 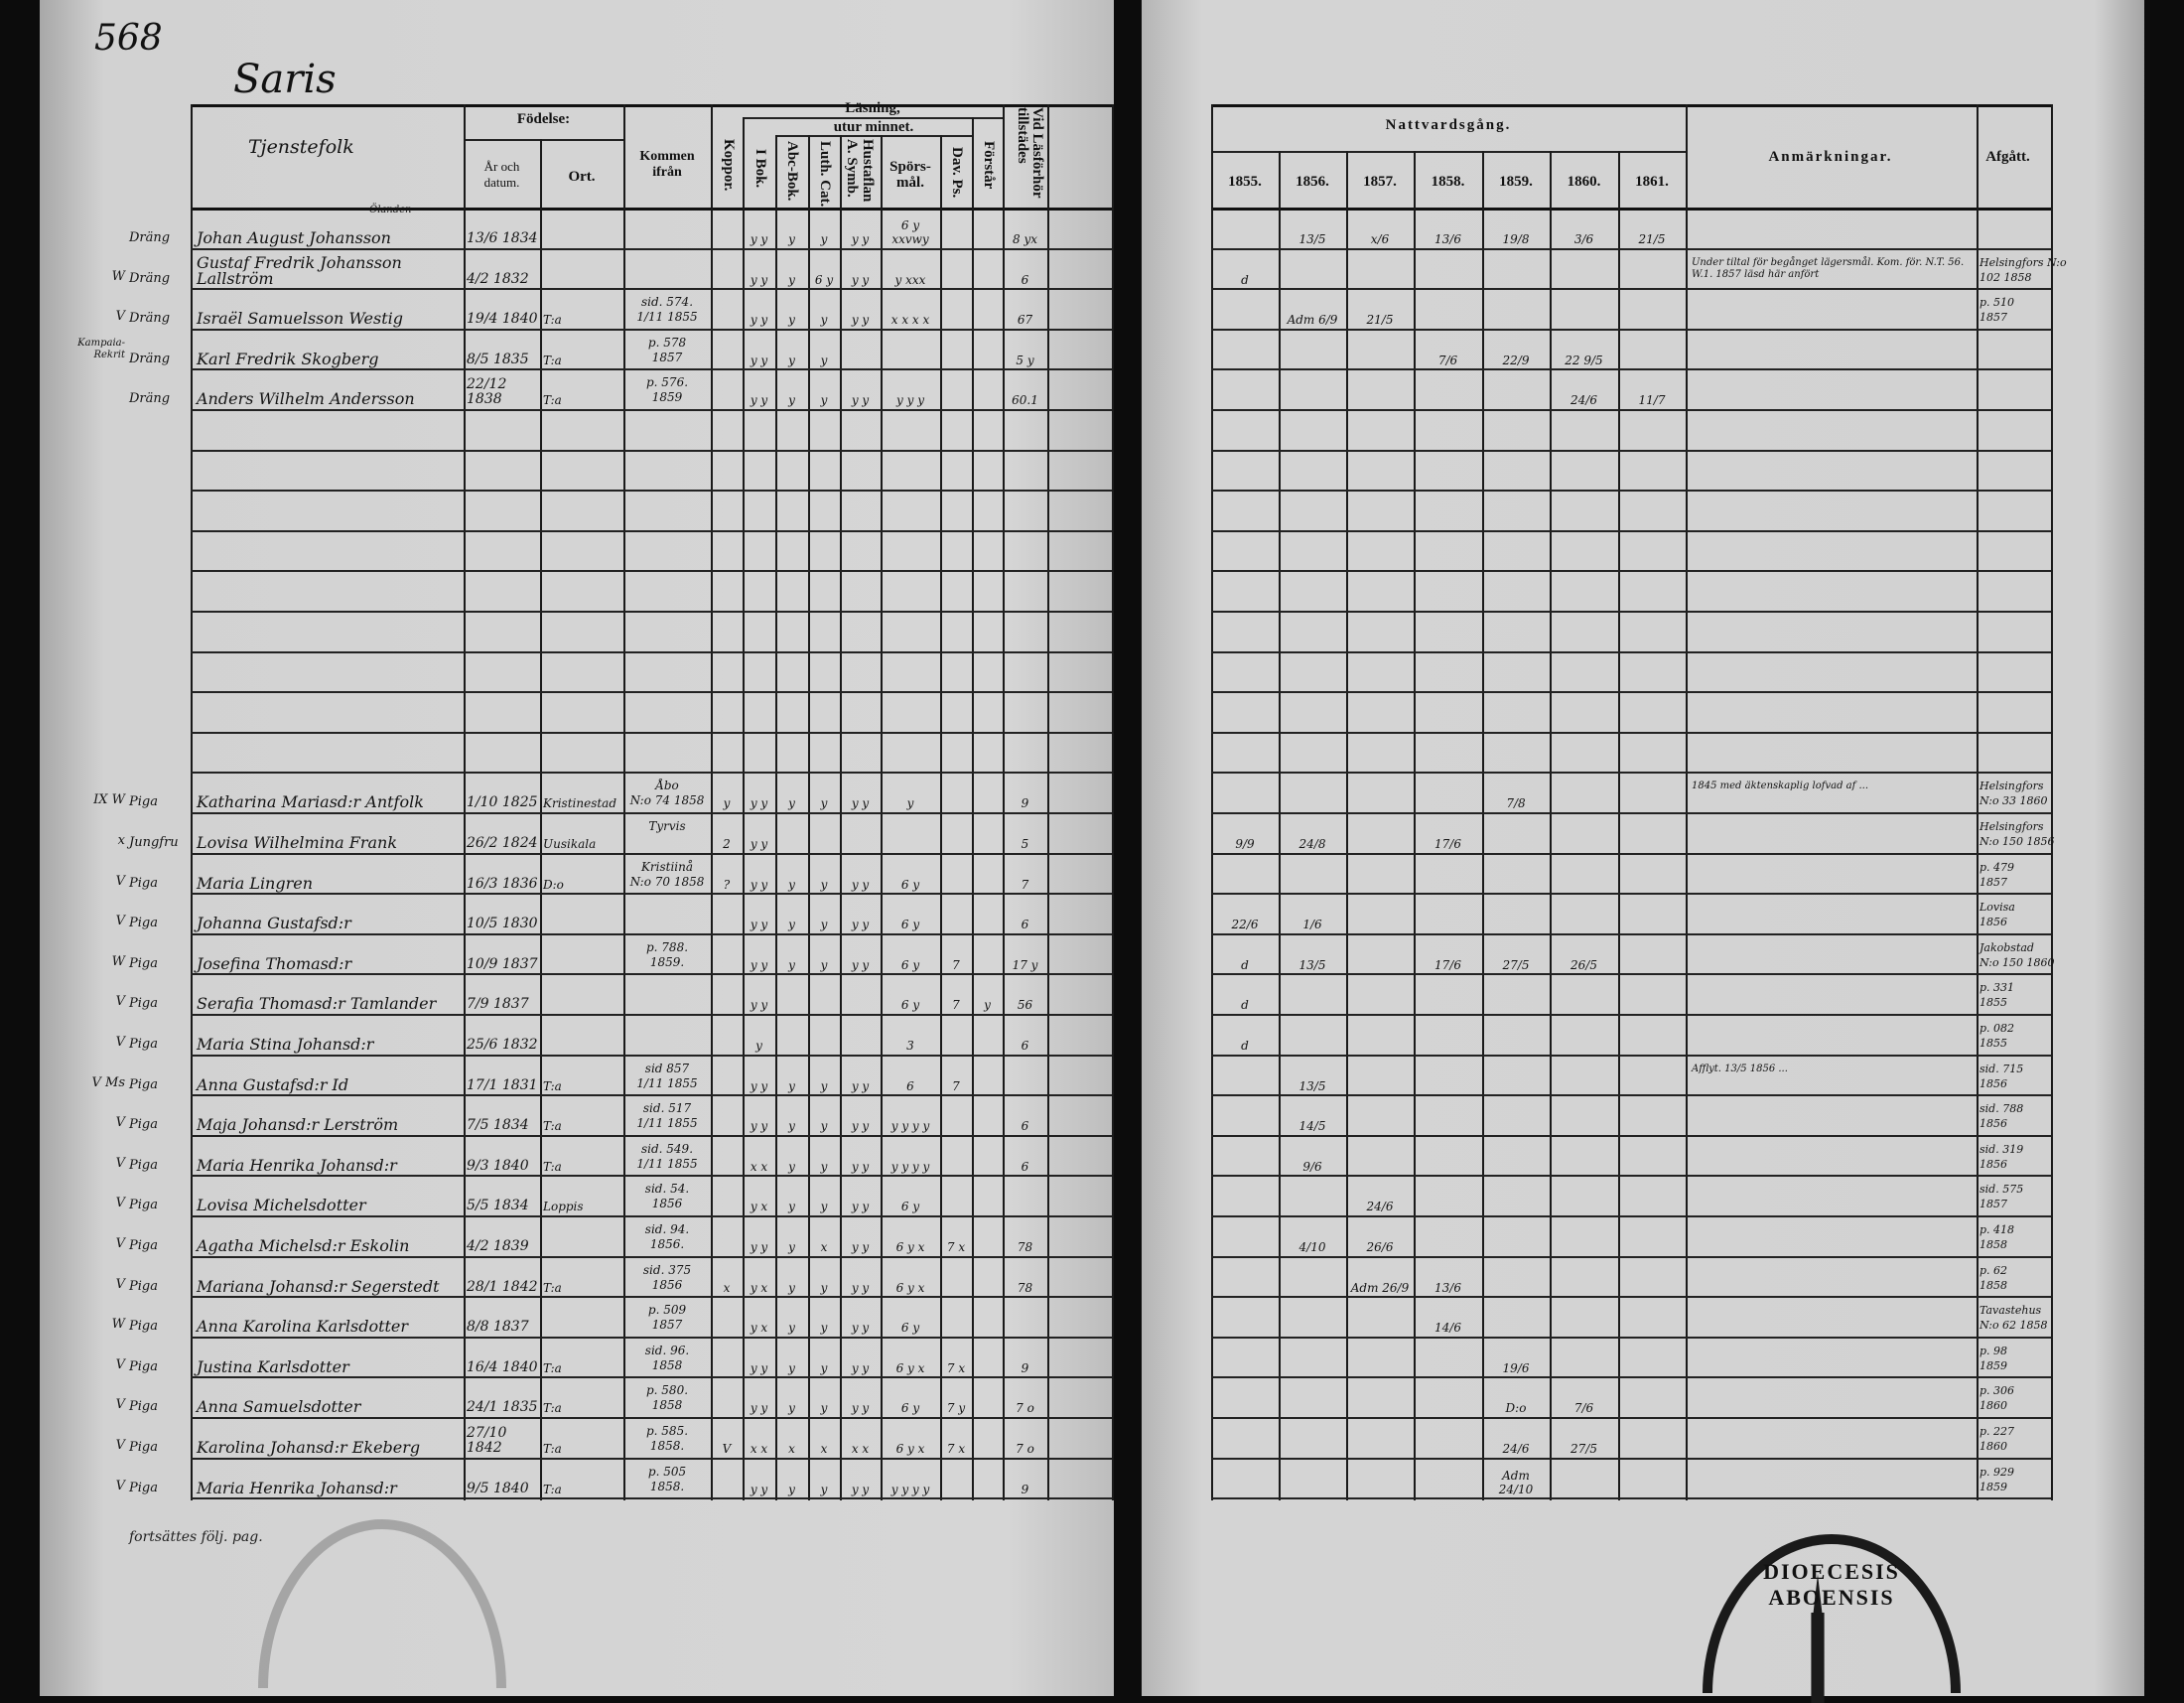 I want to click on departed-entry: Tavastehus N:o 62 1858, so click(x=2013, y=1318).